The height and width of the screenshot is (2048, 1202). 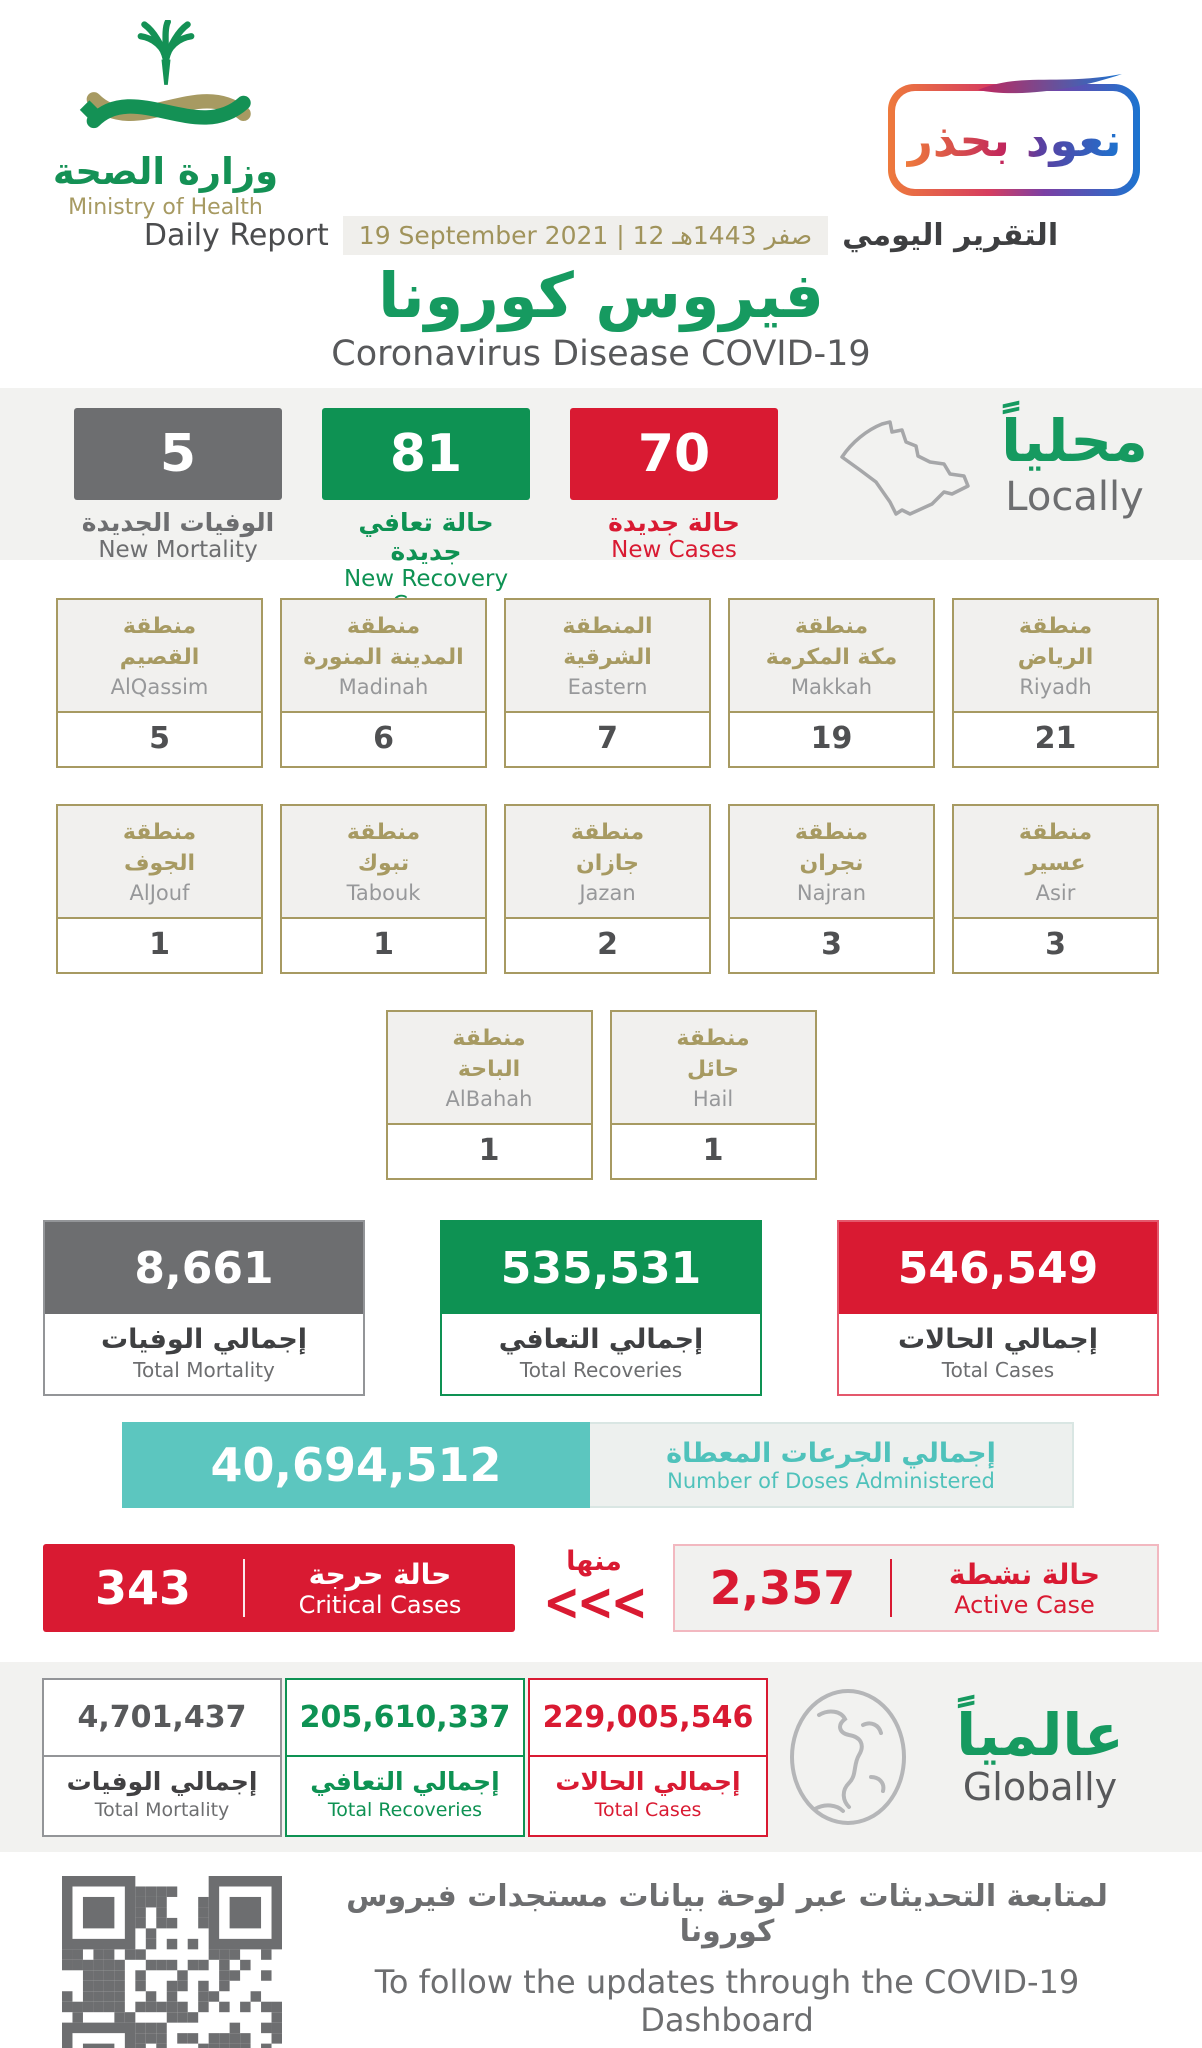 I want to click on new-cases-stat: 70 حالة جديدة New Cases, so click(x=674, y=485).